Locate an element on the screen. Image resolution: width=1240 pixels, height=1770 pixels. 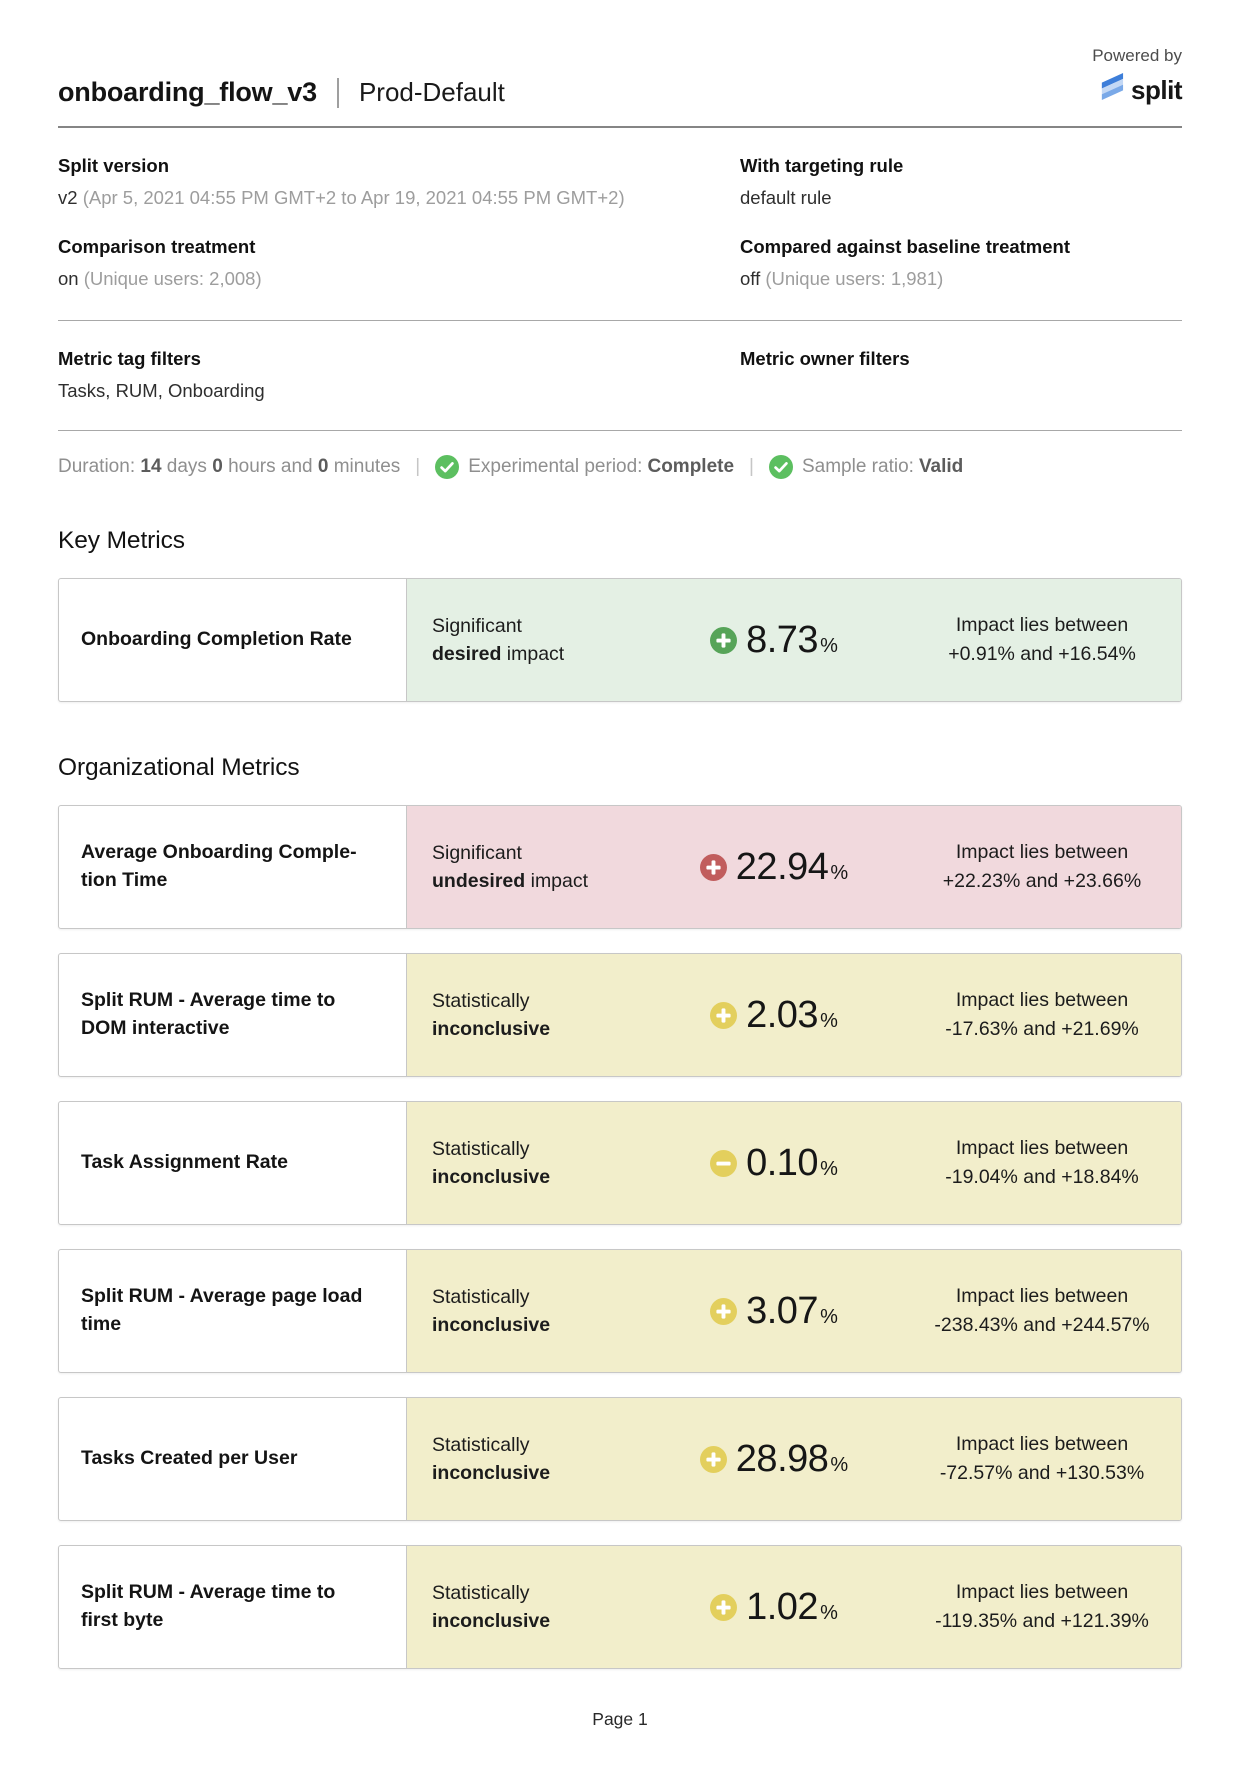
impact-value-zone: 28.98 % is located at coordinates (774, 1459).